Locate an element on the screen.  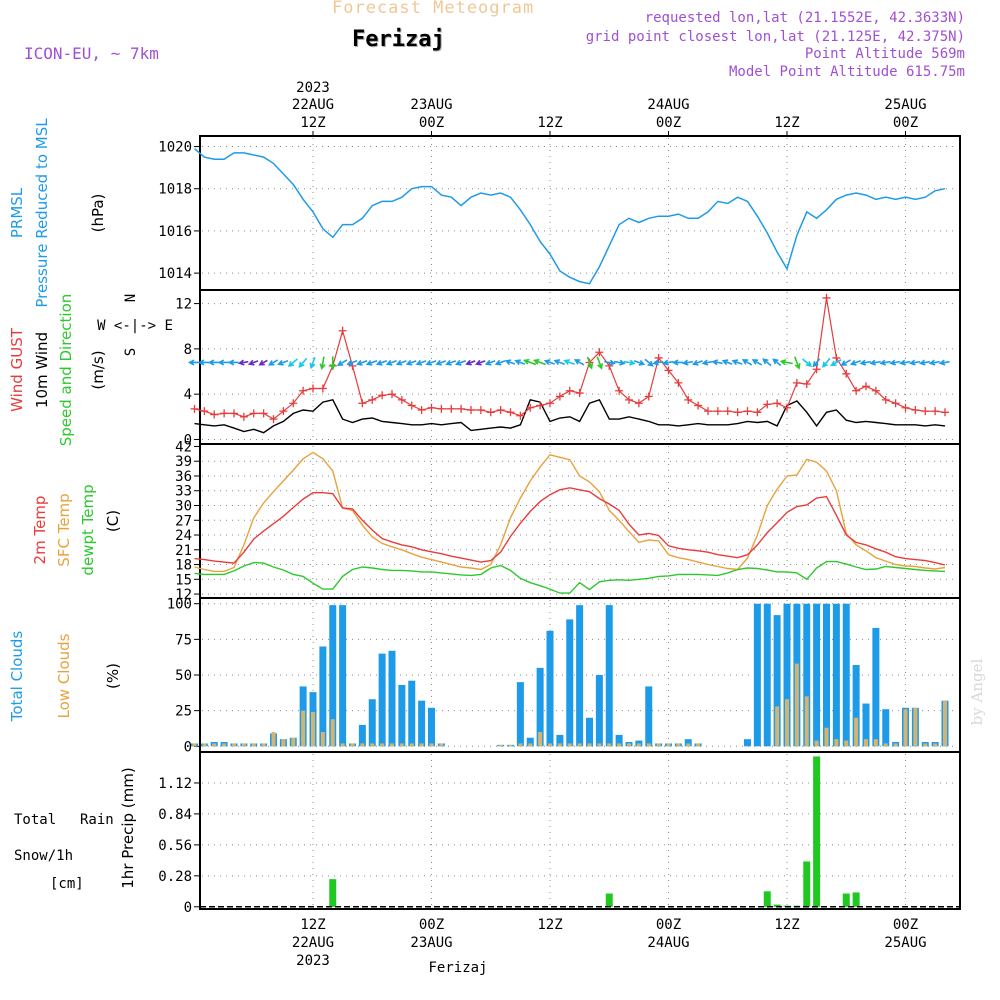
ytick-label-temperature: 18 is located at coordinates (183, 566).